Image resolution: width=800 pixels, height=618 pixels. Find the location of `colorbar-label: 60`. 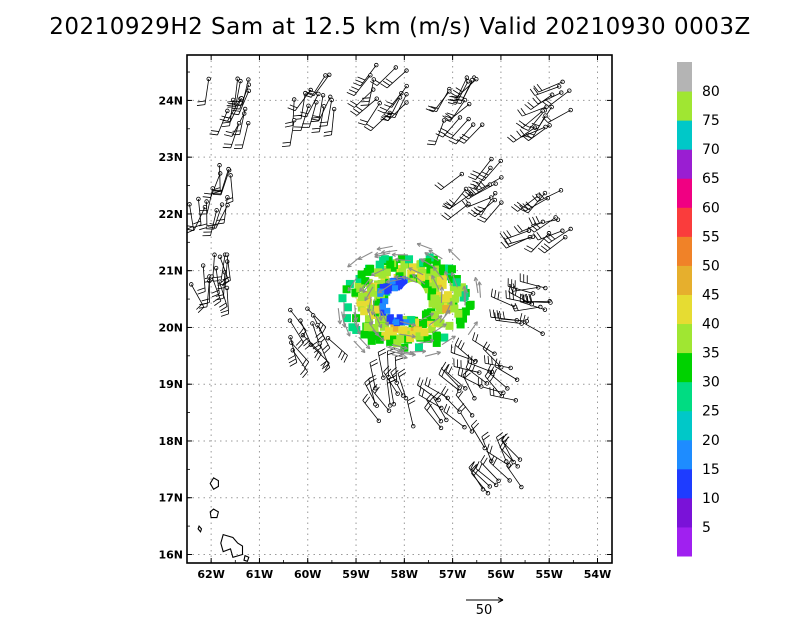

colorbar-label: 60 is located at coordinates (711, 208).